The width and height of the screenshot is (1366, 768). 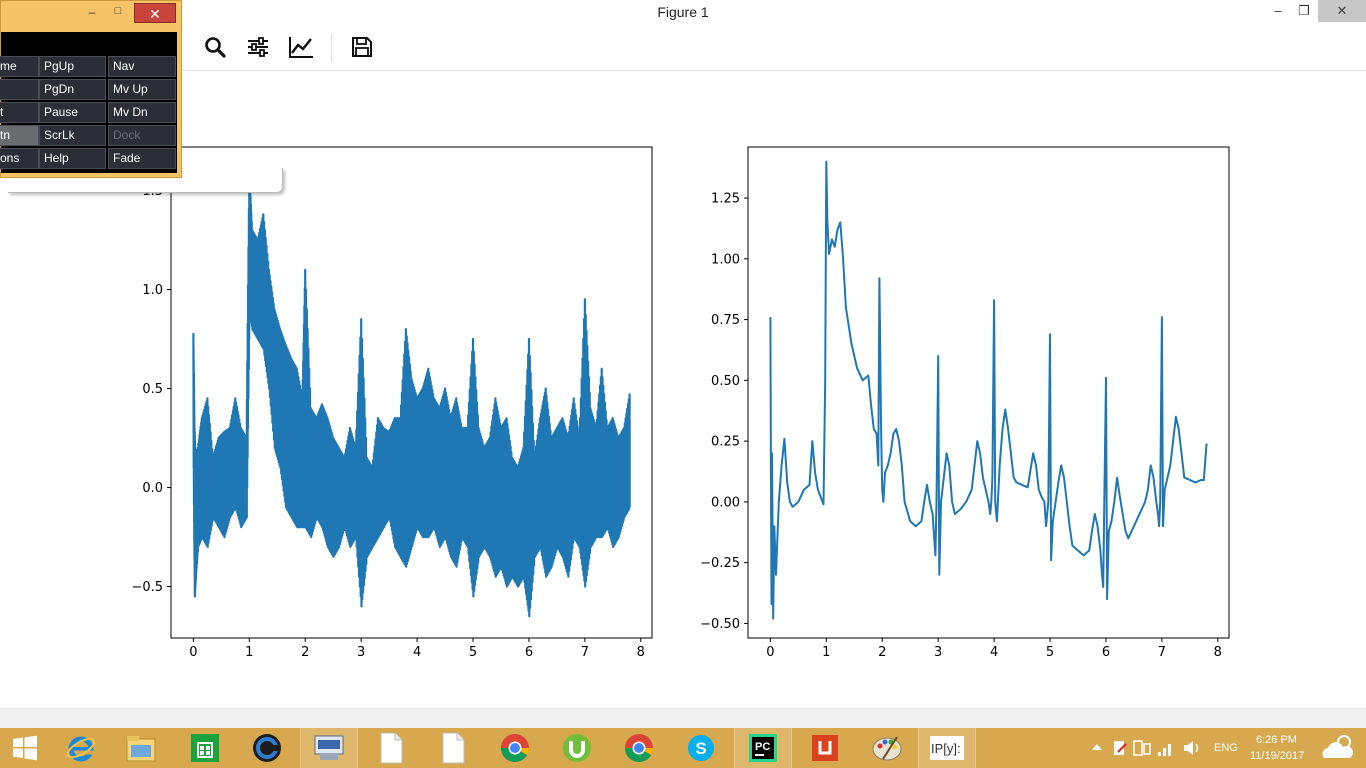 What do you see at coordinates (25, 748) in the screenshot?
I see `start-button` at bounding box center [25, 748].